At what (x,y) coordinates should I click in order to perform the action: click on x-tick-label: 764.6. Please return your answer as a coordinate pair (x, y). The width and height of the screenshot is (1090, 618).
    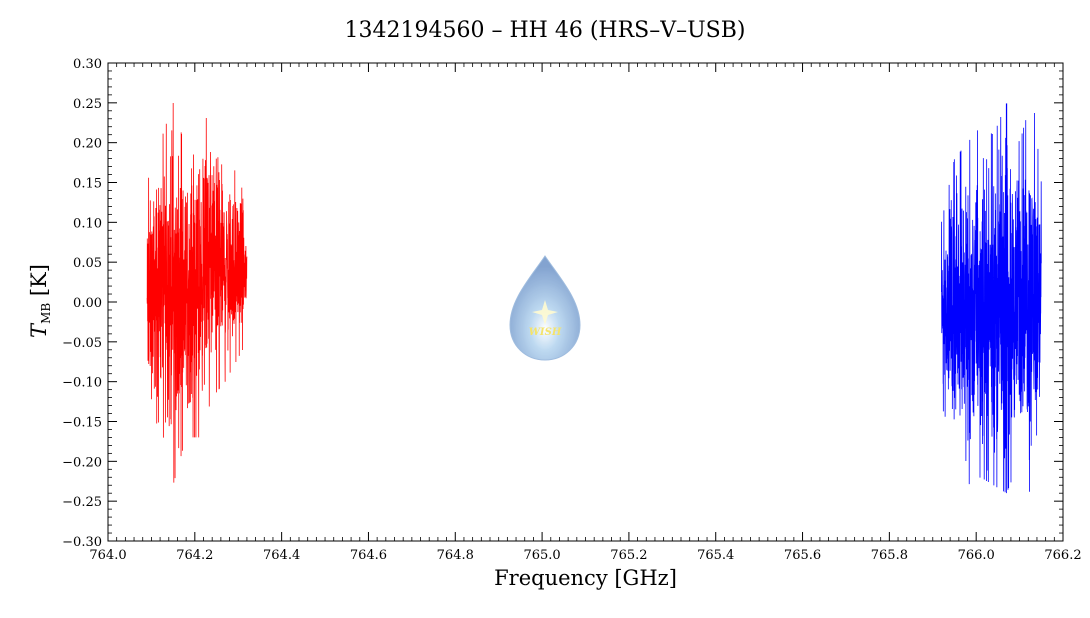
    Looking at the image, I should click on (368, 555).